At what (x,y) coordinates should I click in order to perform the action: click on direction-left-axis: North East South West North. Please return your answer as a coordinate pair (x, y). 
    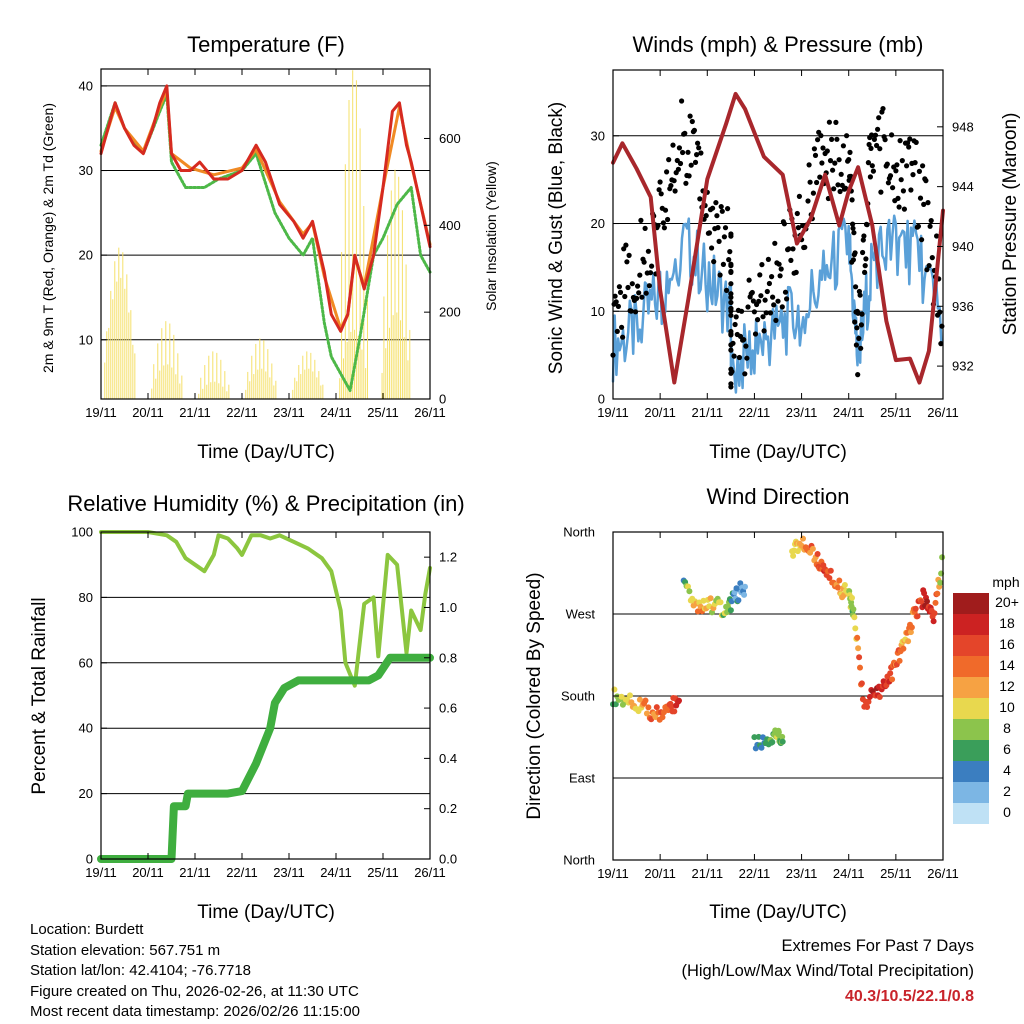
    Looking at the image, I should click on (590, 696).